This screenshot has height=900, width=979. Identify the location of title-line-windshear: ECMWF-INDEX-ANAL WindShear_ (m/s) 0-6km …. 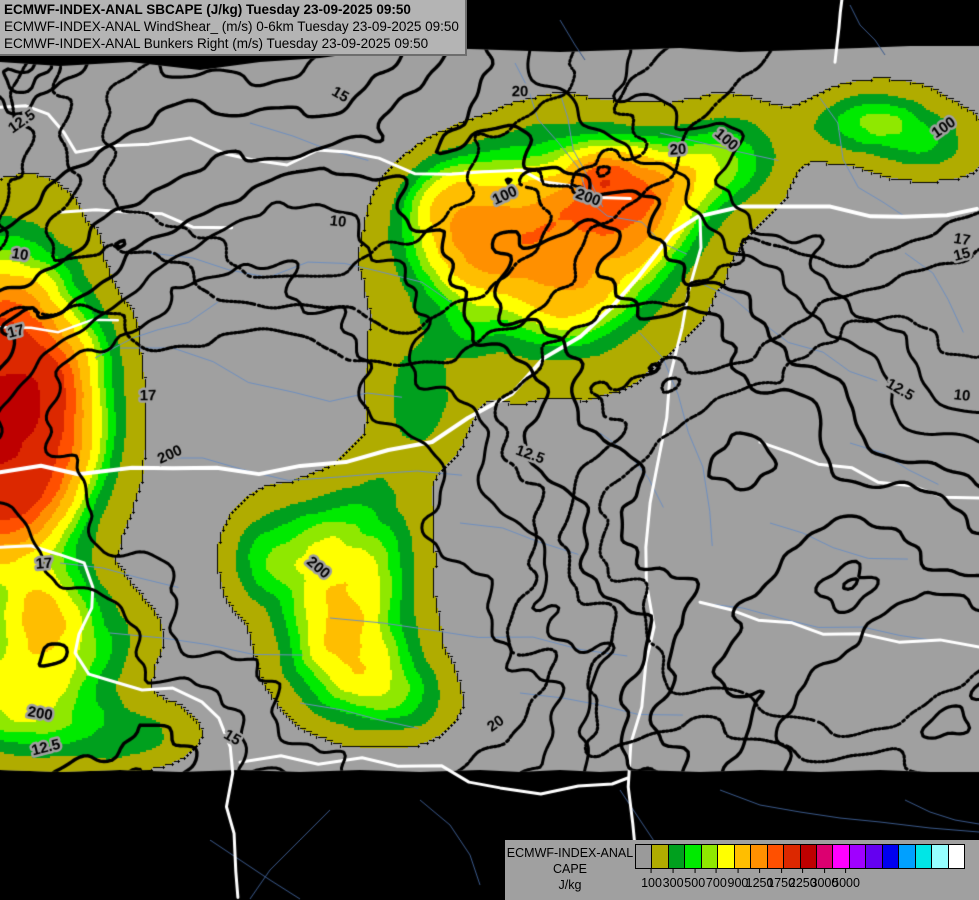
(231, 26).